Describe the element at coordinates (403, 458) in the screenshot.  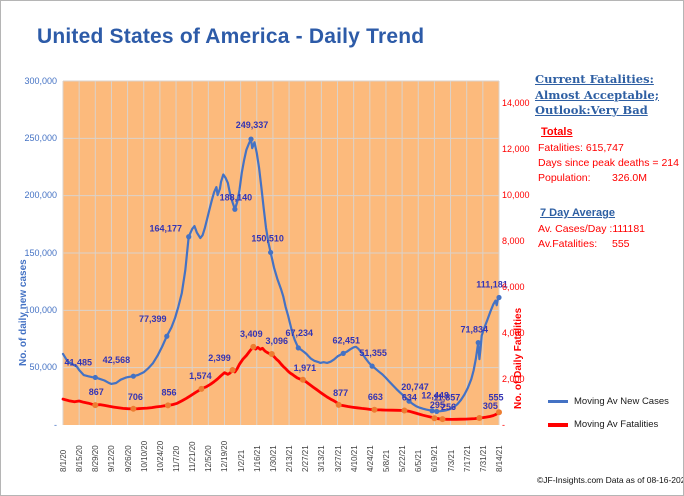
I see `x-axis-date-label: 5/22/21` at that location.